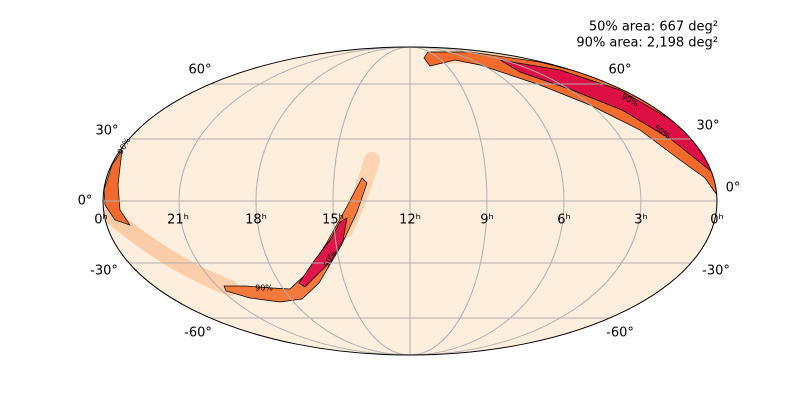  I want to click on ra-label: 12ʰ, so click(410, 220).